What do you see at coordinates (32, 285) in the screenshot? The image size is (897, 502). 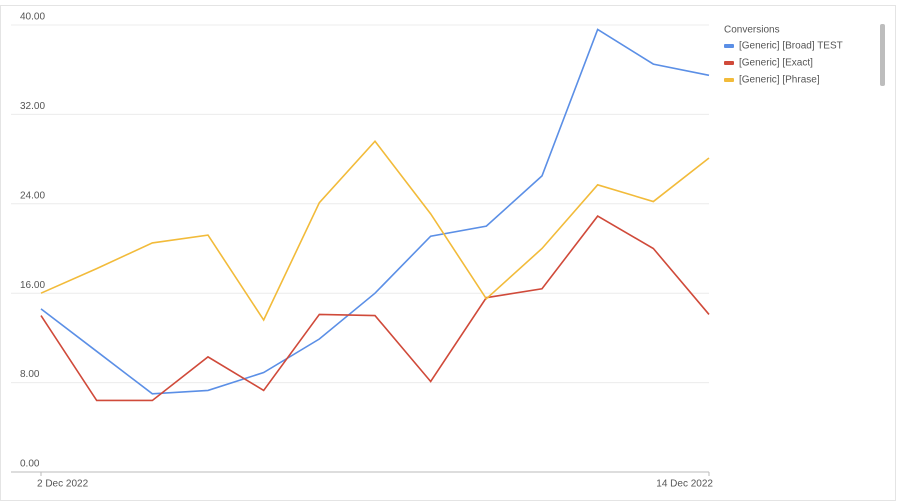 I see `y-tick-label: 16.00` at bounding box center [32, 285].